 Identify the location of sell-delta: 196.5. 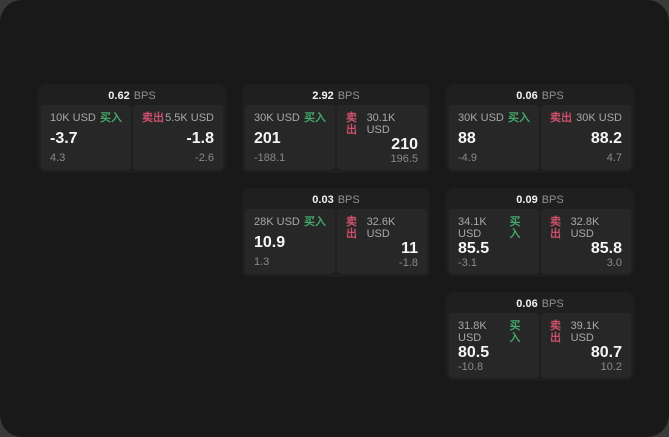
(404, 159).